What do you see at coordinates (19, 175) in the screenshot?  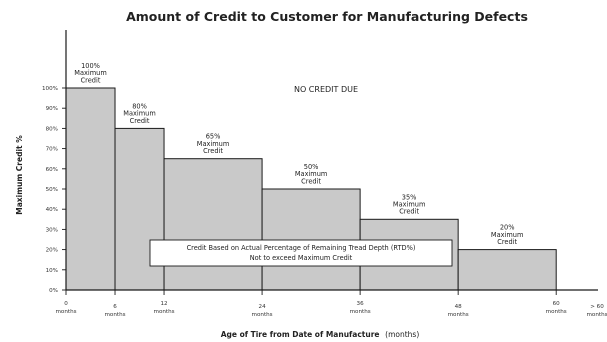 I see `y-axis-label: Maximum Credit %` at bounding box center [19, 175].